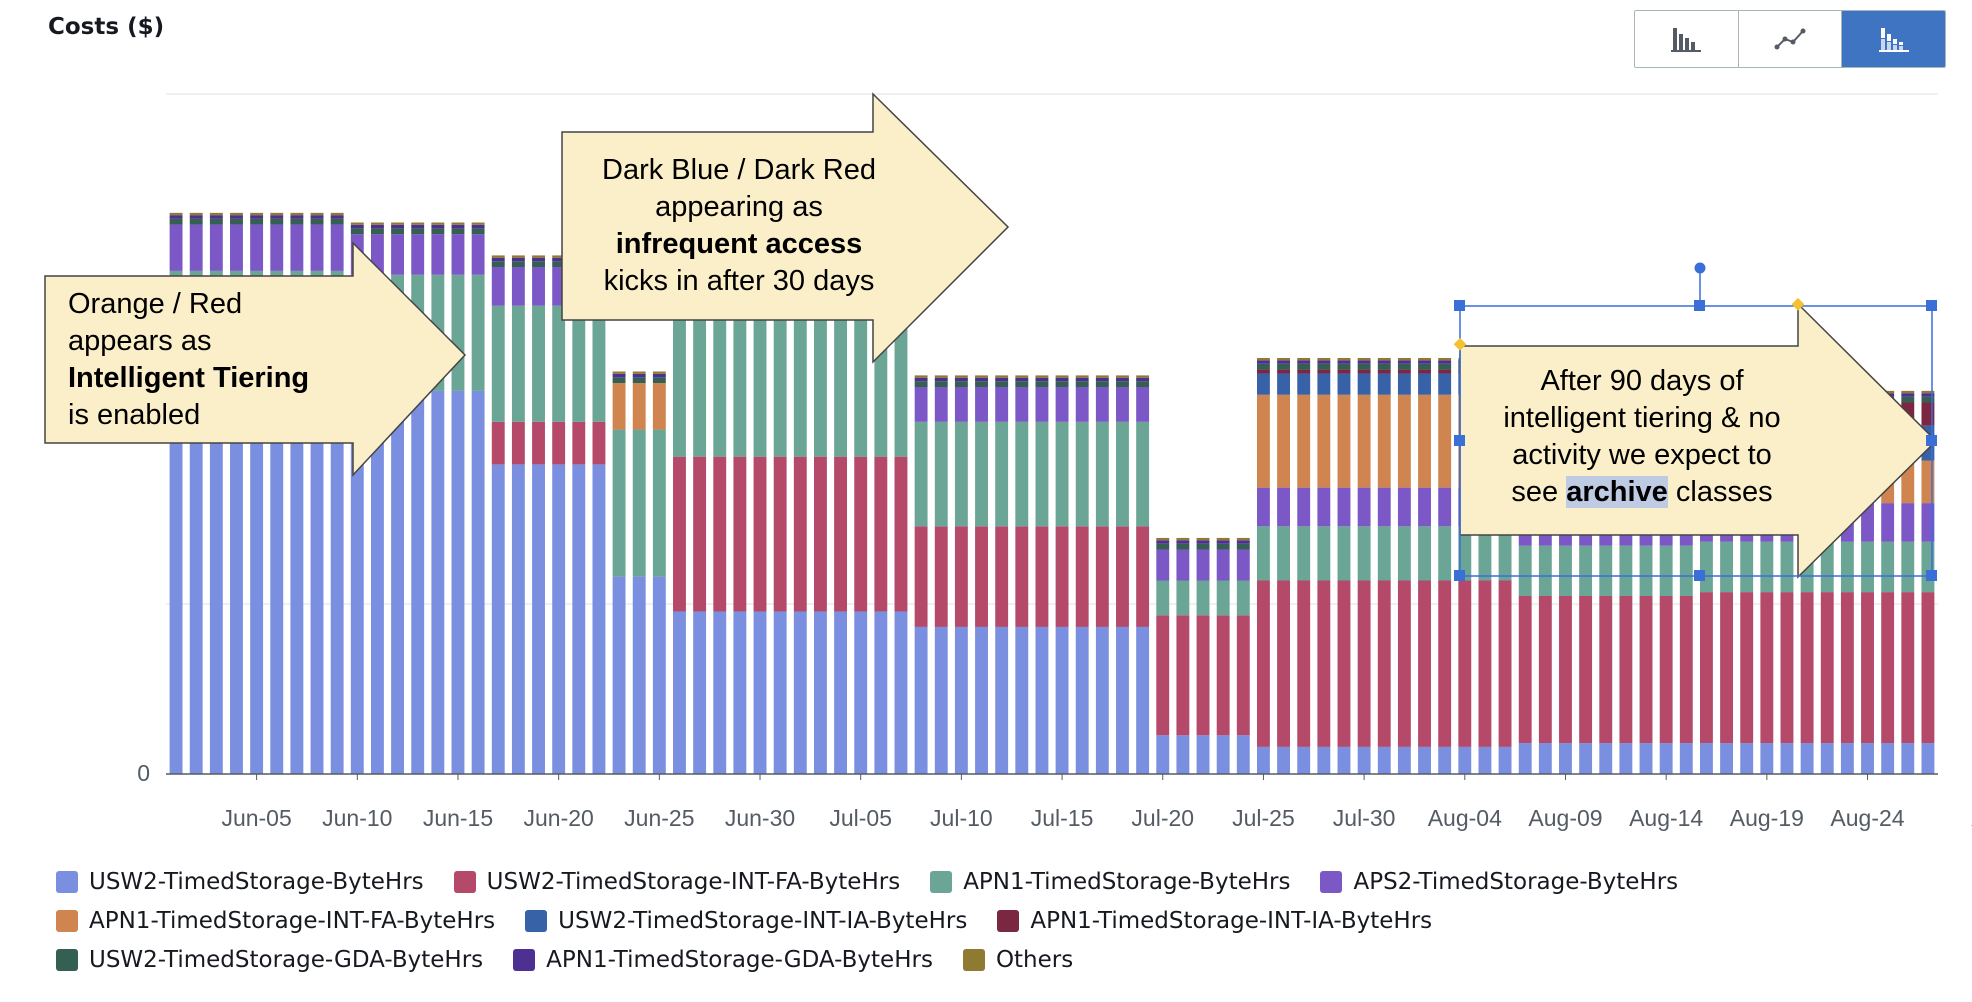  What do you see at coordinates (1687, 39) in the screenshot?
I see `bar-view-button` at bounding box center [1687, 39].